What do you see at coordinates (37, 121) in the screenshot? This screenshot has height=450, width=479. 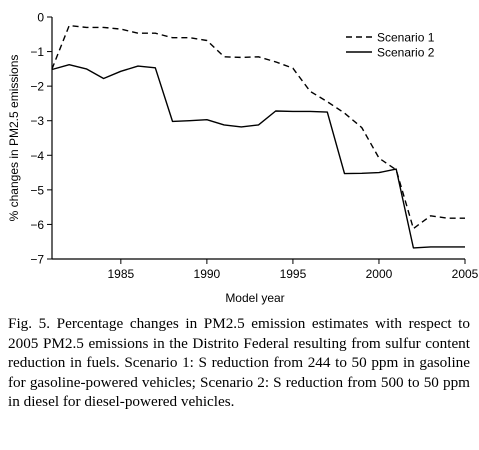 I see `y-tick-label: −3` at bounding box center [37, 121].